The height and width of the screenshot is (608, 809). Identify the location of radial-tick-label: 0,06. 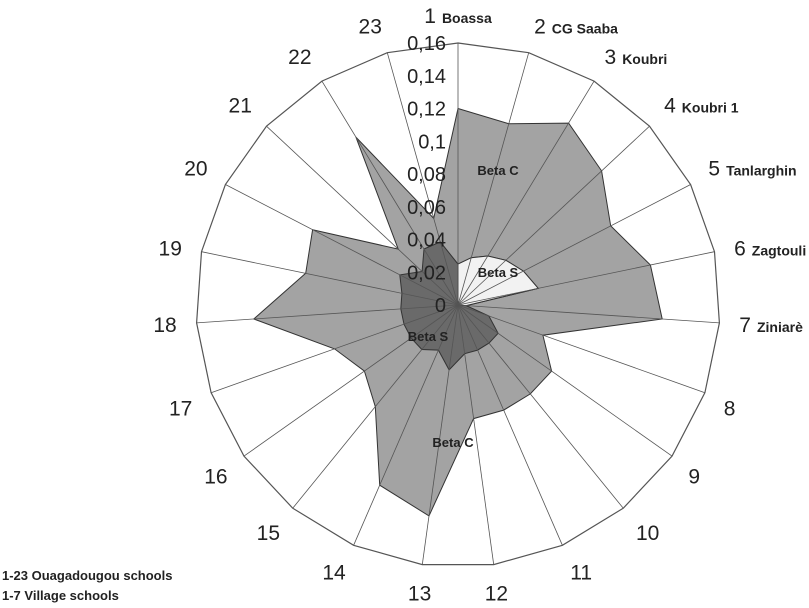
(426, 208).